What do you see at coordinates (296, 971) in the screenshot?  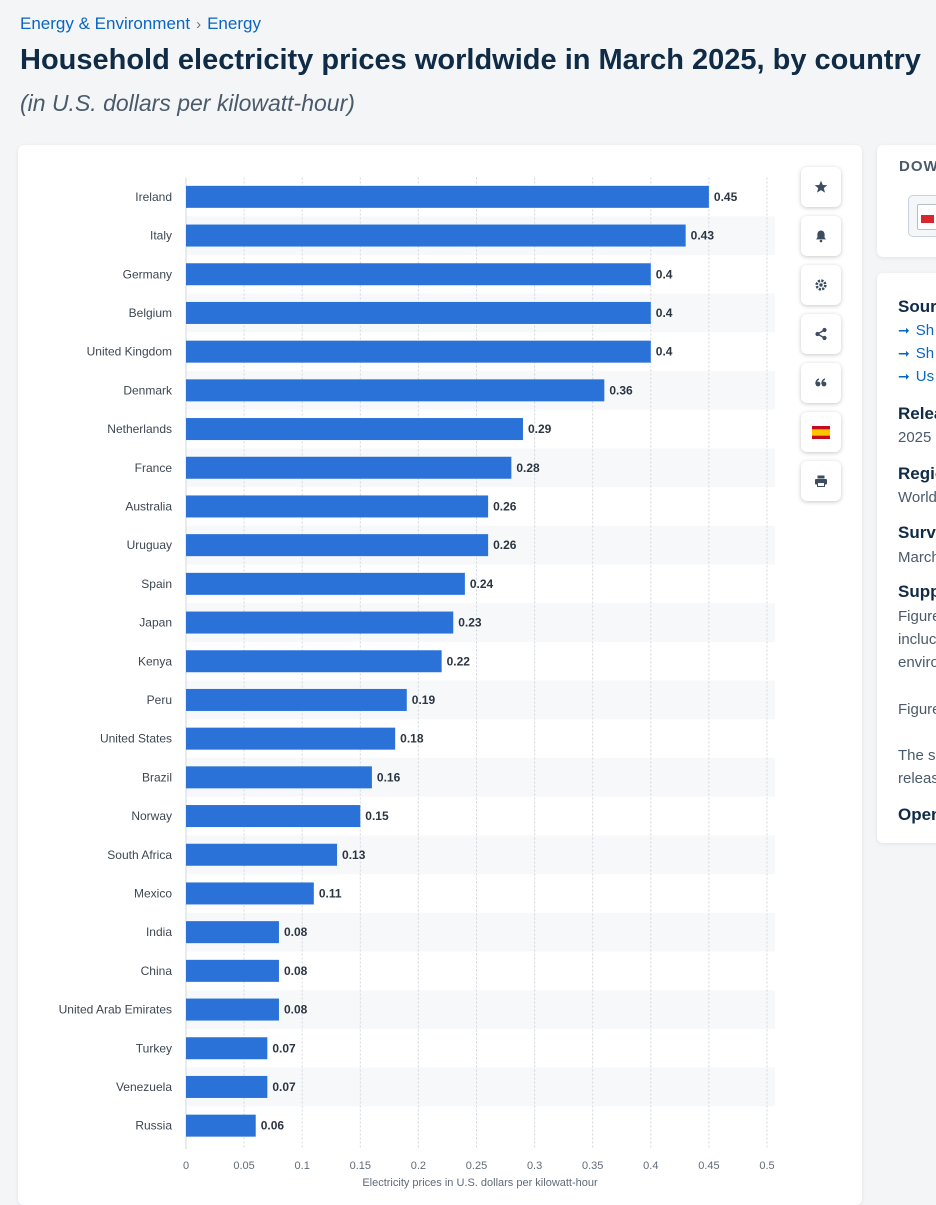 I see `value-label: 0.08` at bounding box center [296, 971].